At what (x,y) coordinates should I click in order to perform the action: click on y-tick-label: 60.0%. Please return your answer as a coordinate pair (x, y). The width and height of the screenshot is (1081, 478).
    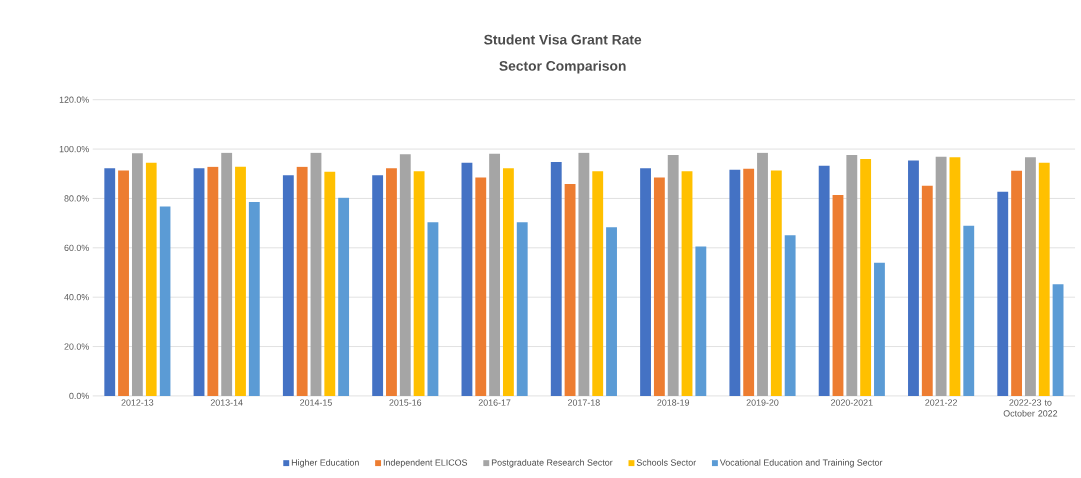
    Looking at the image, I should click on (76, 248).